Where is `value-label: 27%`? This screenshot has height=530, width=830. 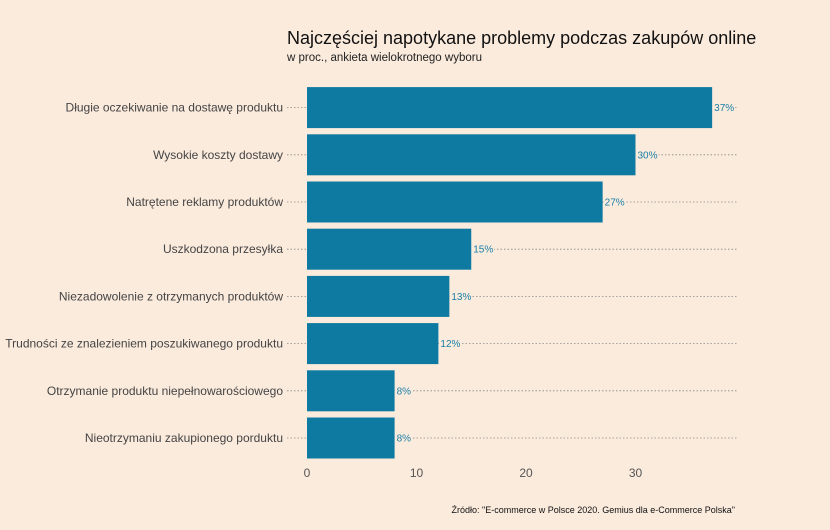
value-label: 27% is located at coordinates (615, 203).